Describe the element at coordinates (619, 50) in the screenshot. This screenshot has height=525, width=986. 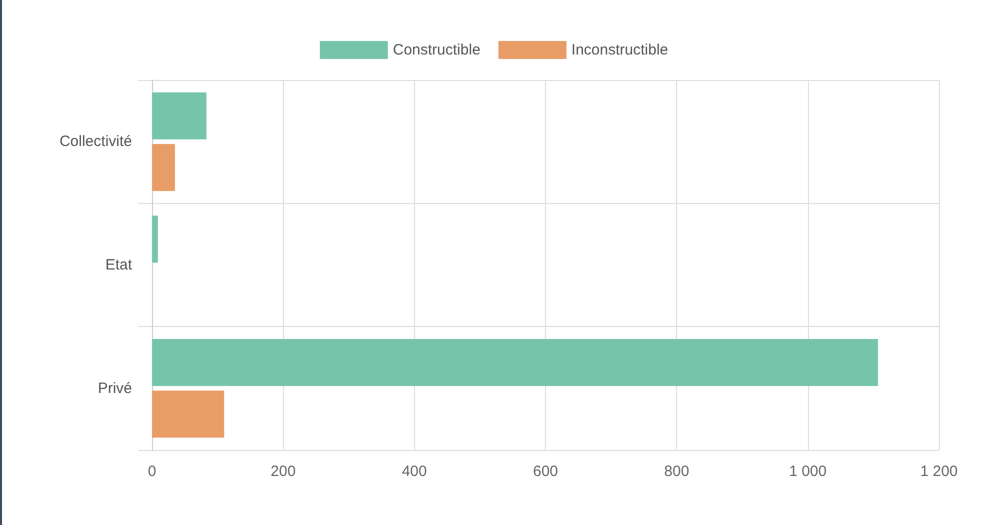
I see `legend-label: Inconstructible` at that location.